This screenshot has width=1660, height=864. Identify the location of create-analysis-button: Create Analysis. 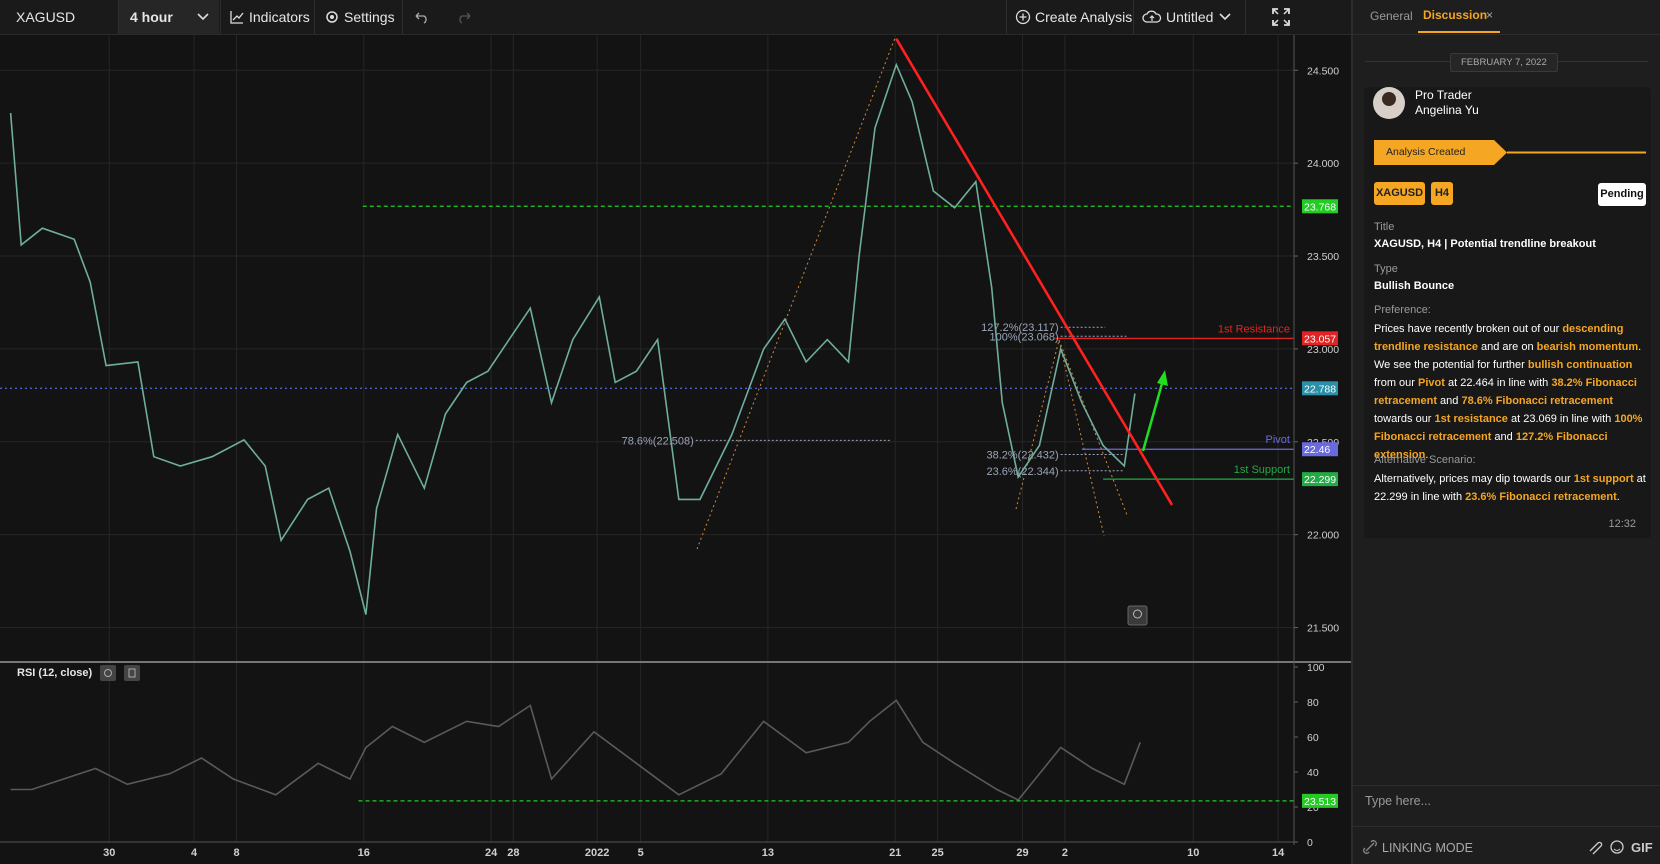
(1084, 17).